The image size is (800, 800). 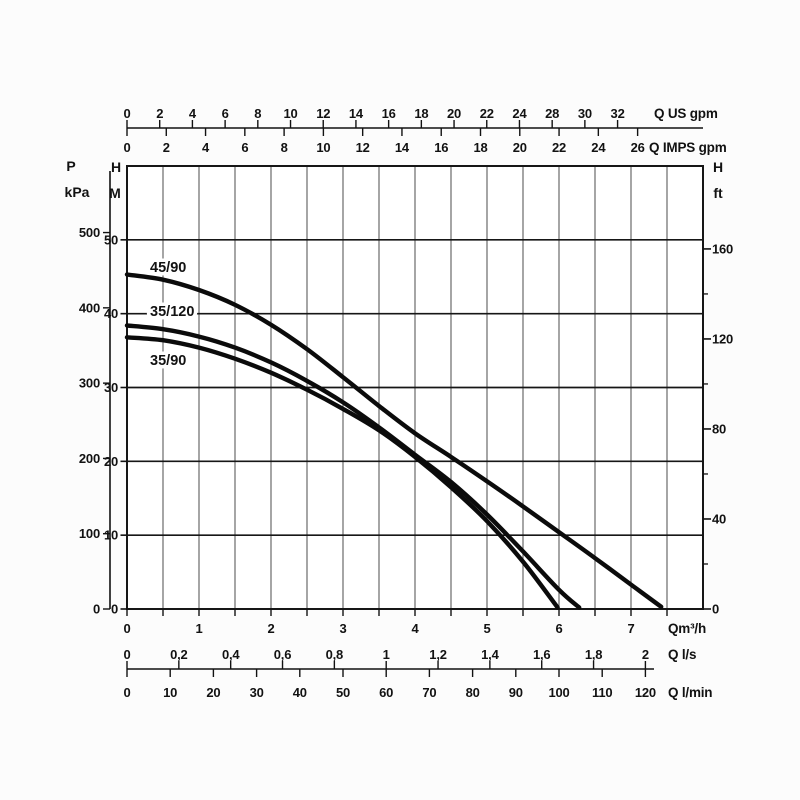 What do you see at coordinates (89, 383) in the screenshot?
I see `svg-text: 300` at bounding box center [89, 383].